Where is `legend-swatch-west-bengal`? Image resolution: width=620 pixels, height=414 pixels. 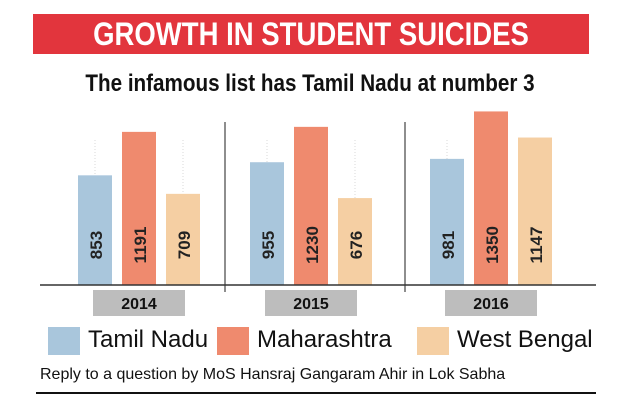
legend-swatch-west-bengal is located at coordinates (433, 341).